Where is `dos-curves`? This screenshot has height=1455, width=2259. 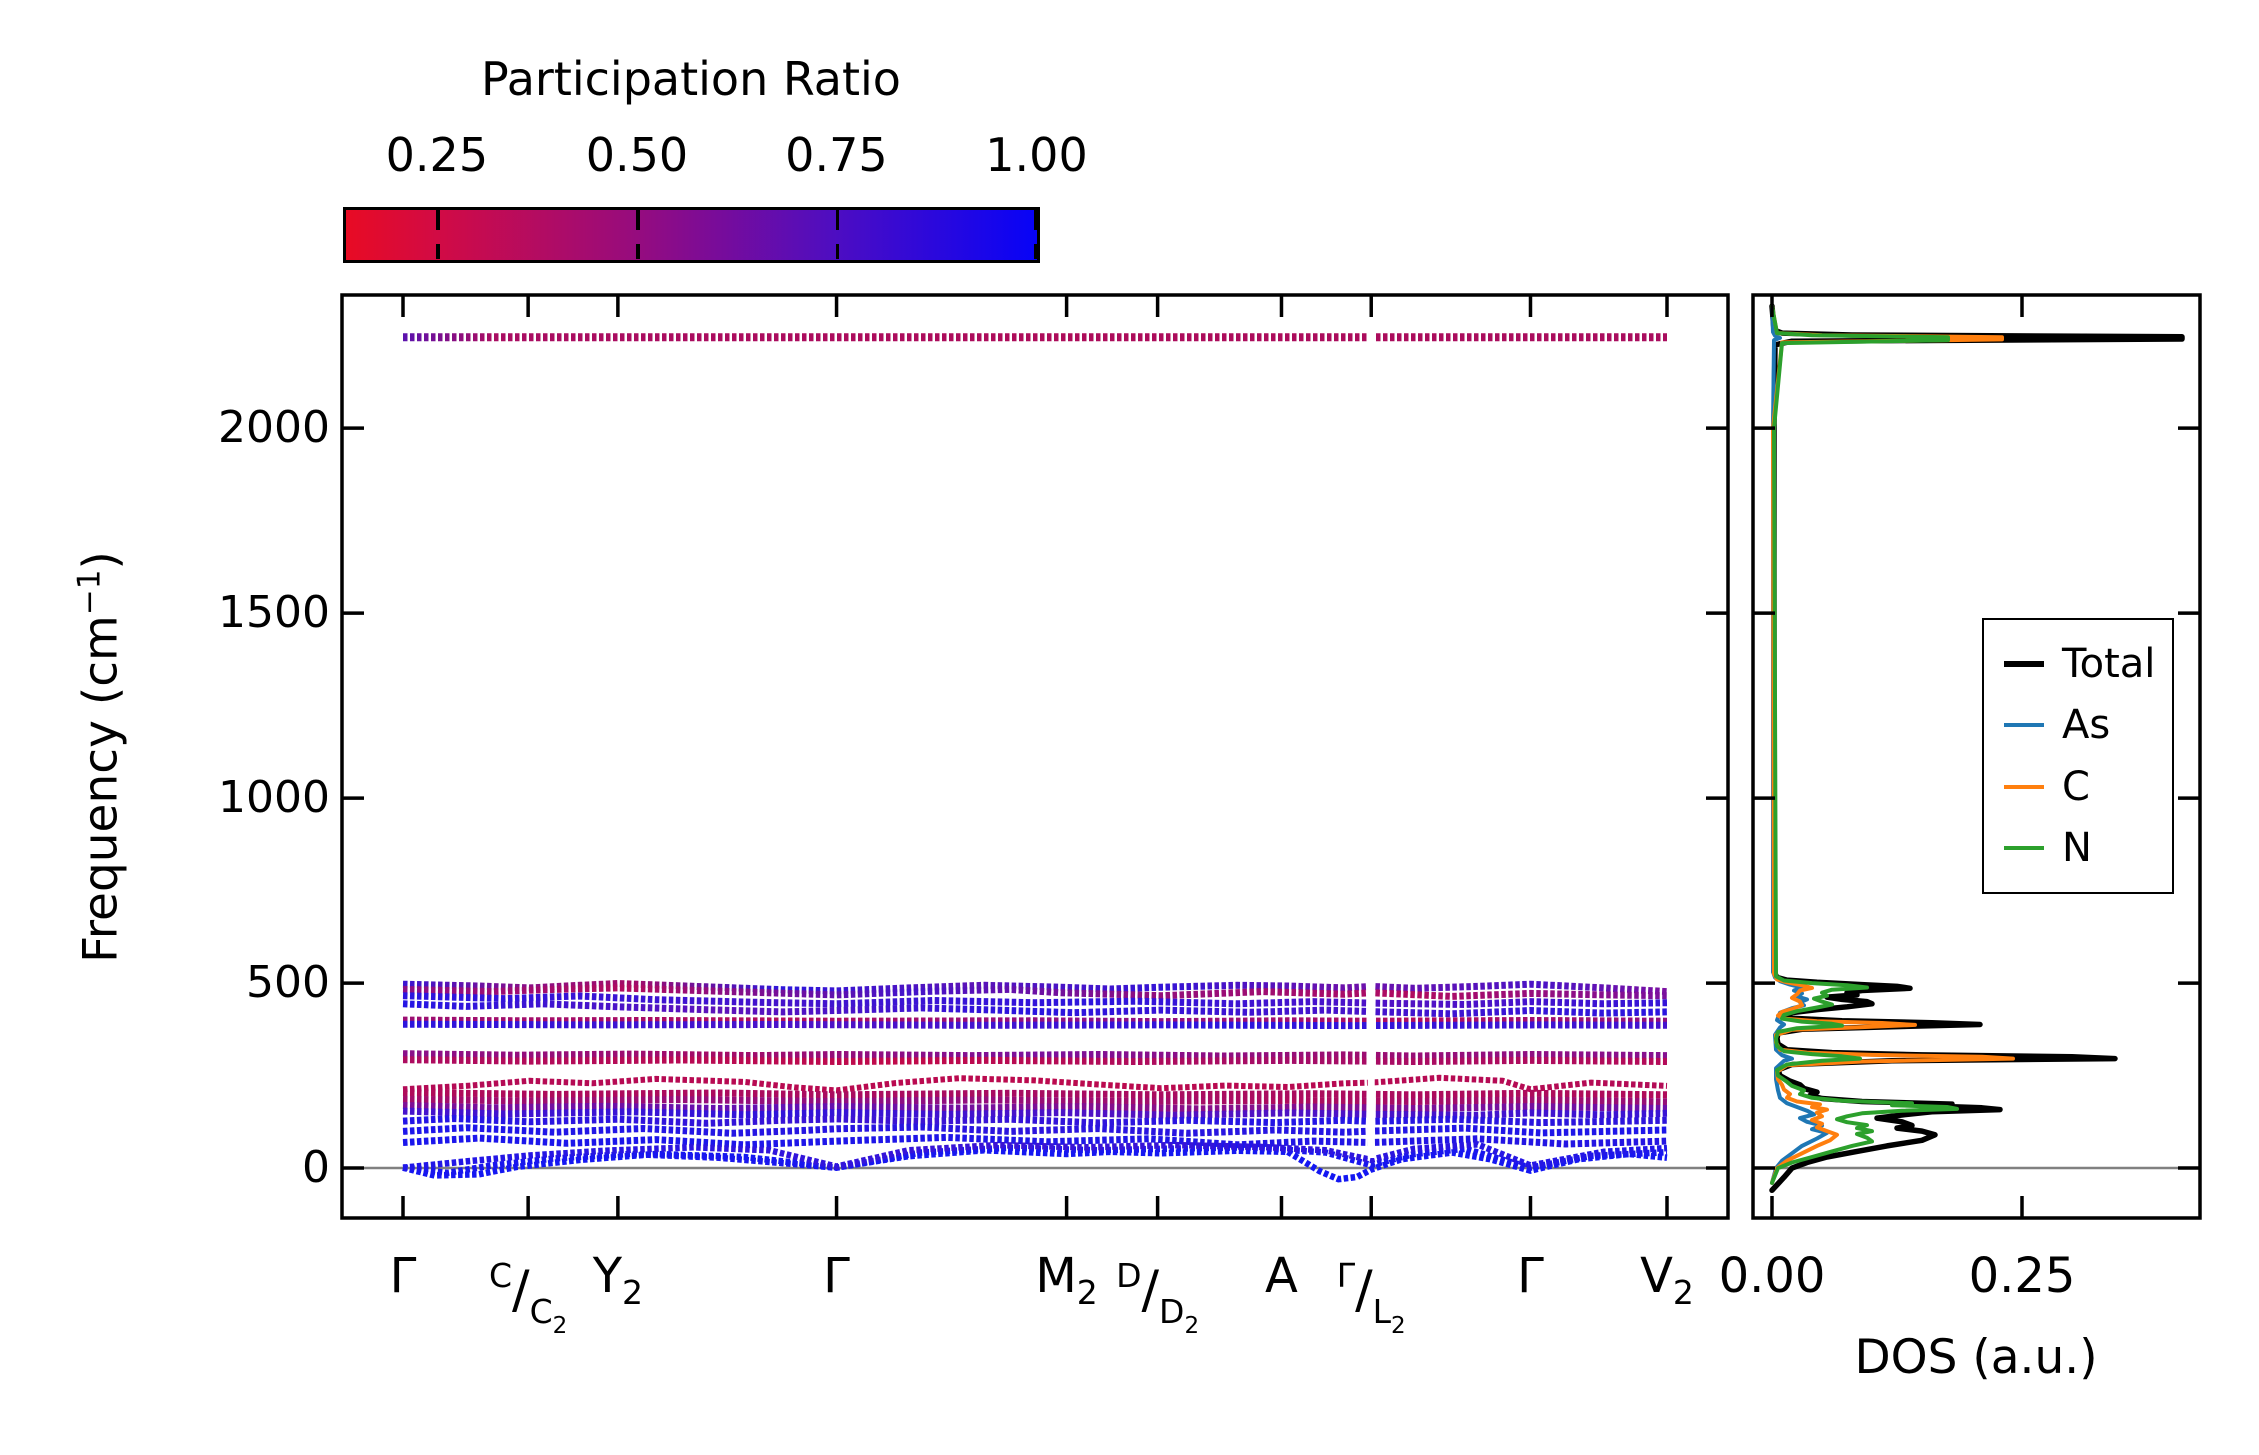 dos-curves is located at coordinates (1977, 748).